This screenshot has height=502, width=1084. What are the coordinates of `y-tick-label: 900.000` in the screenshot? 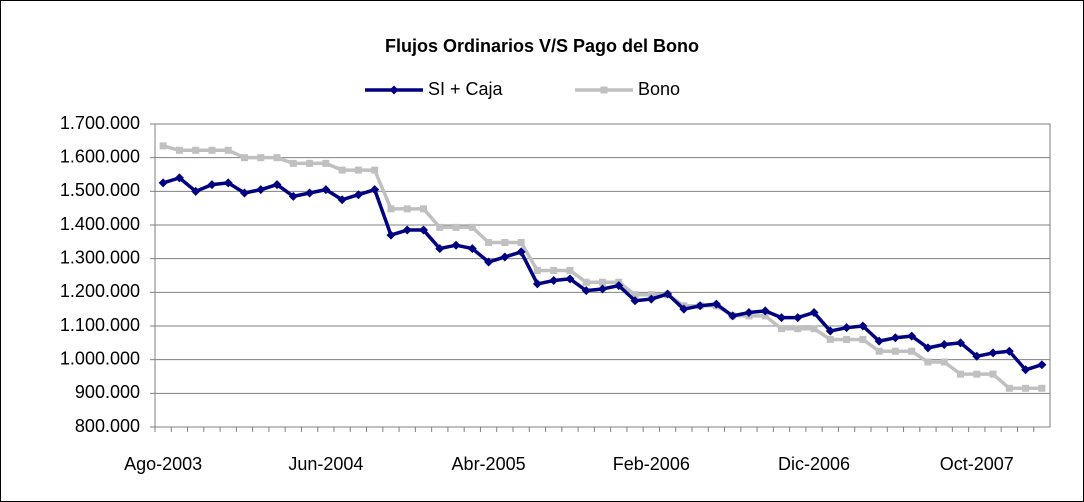 It's located at (107, 392).